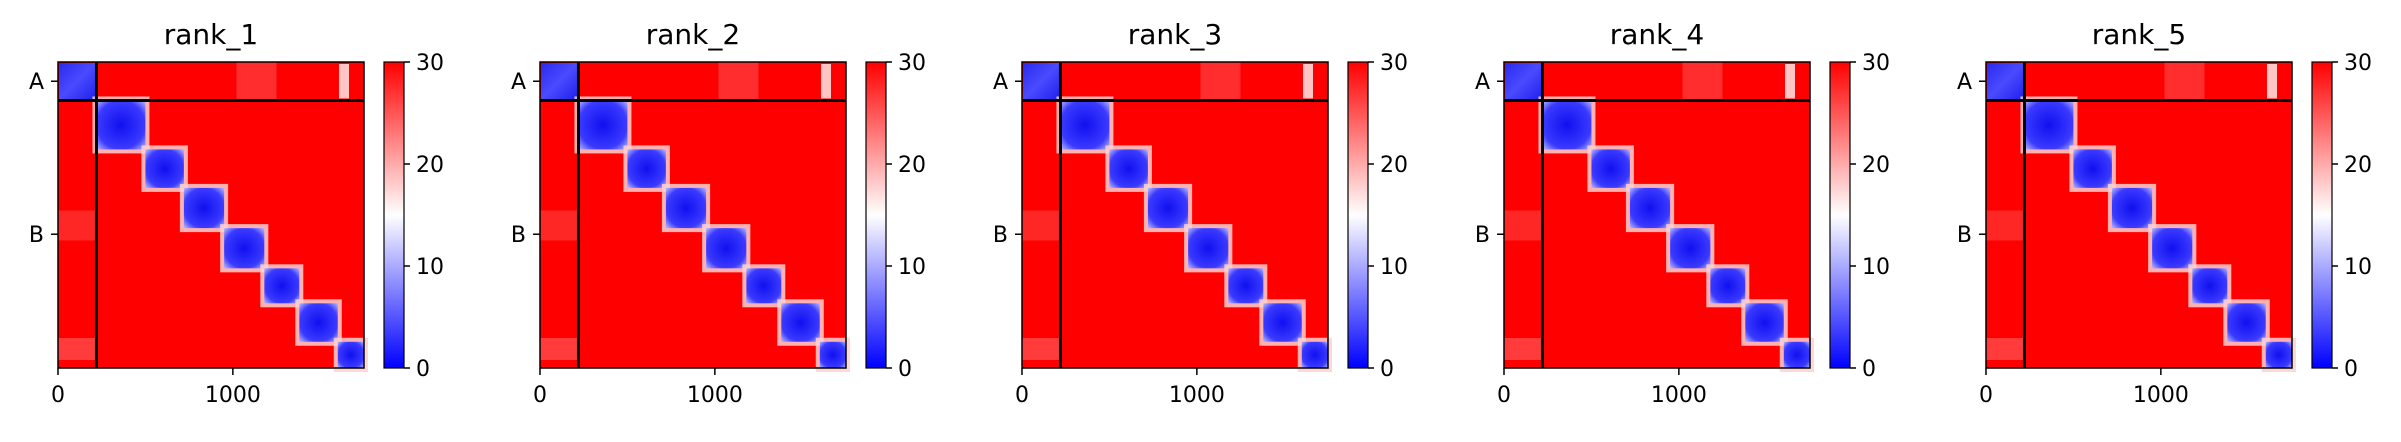 The width and height of the screenshot is (2401, 442). I want to click on panel-title: rank_2, so click(693, 34).